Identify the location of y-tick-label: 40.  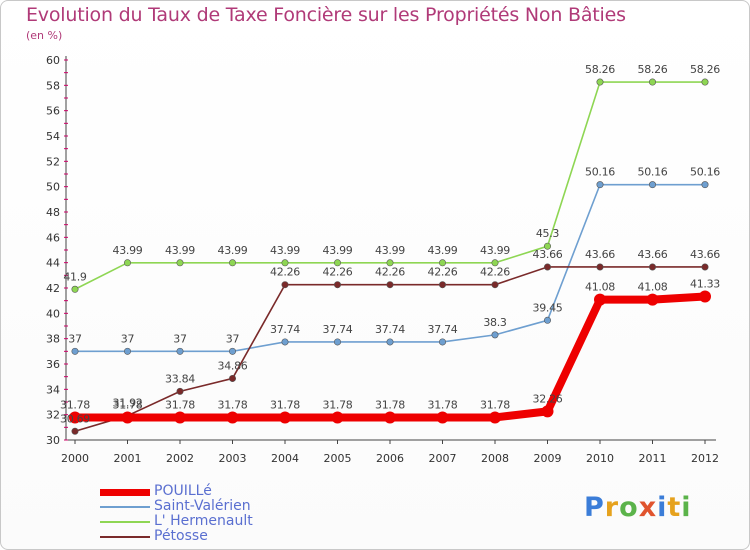
(53, 313).